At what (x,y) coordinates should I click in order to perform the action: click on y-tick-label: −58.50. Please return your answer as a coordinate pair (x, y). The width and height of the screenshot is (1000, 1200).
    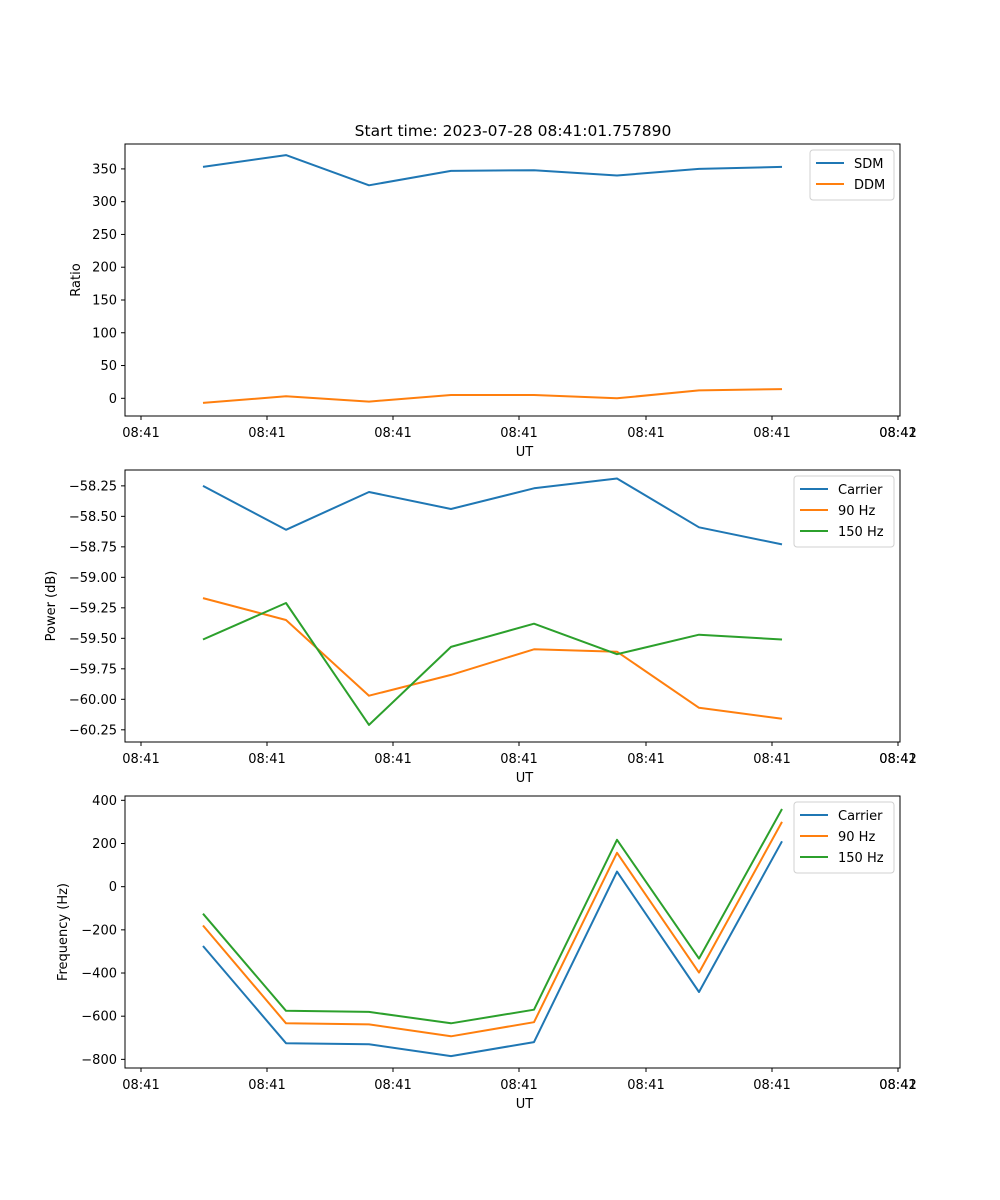
    Looking at the image, I should click on (93, 517).